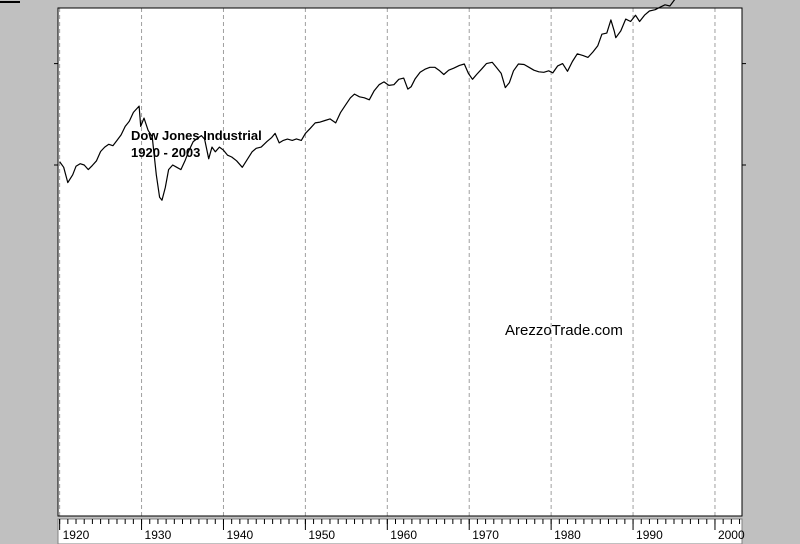 This screenshot has width=800, height=544. I want to click on x-tick-label: 1980, so click(567, 535).